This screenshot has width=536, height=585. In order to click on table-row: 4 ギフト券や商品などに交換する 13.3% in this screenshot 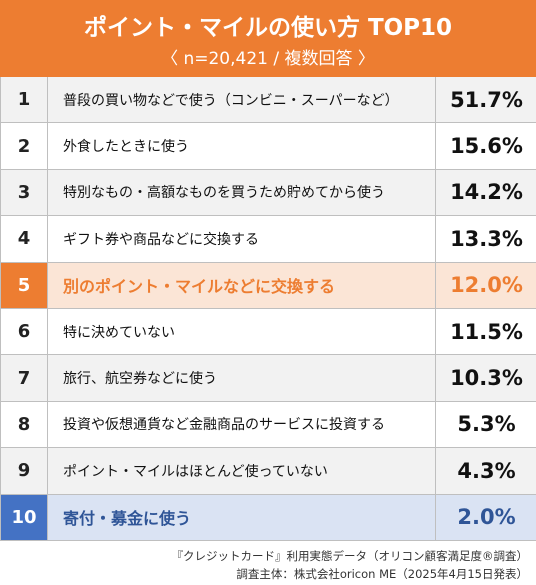, I will do `click(268, 239)`.